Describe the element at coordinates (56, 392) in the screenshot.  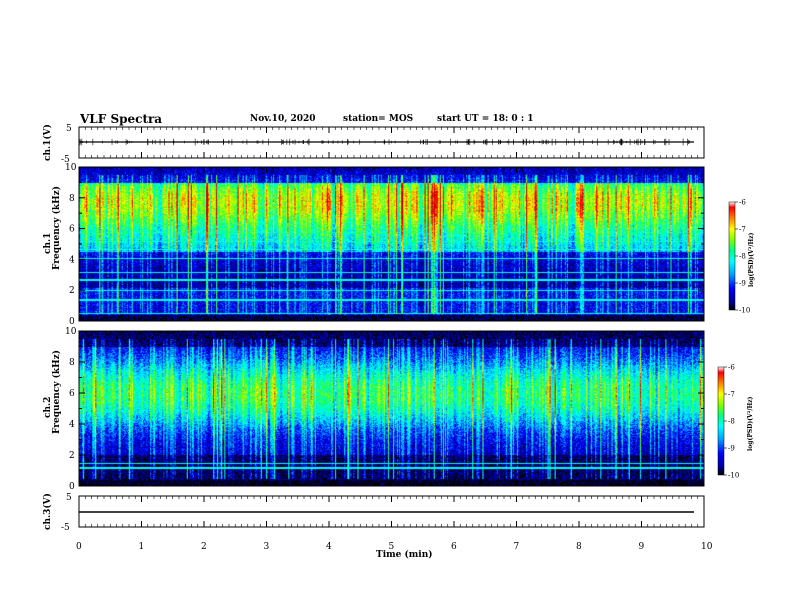
I see `ch2-spec-ylabel-b: Frequency (kHz)` at that location.